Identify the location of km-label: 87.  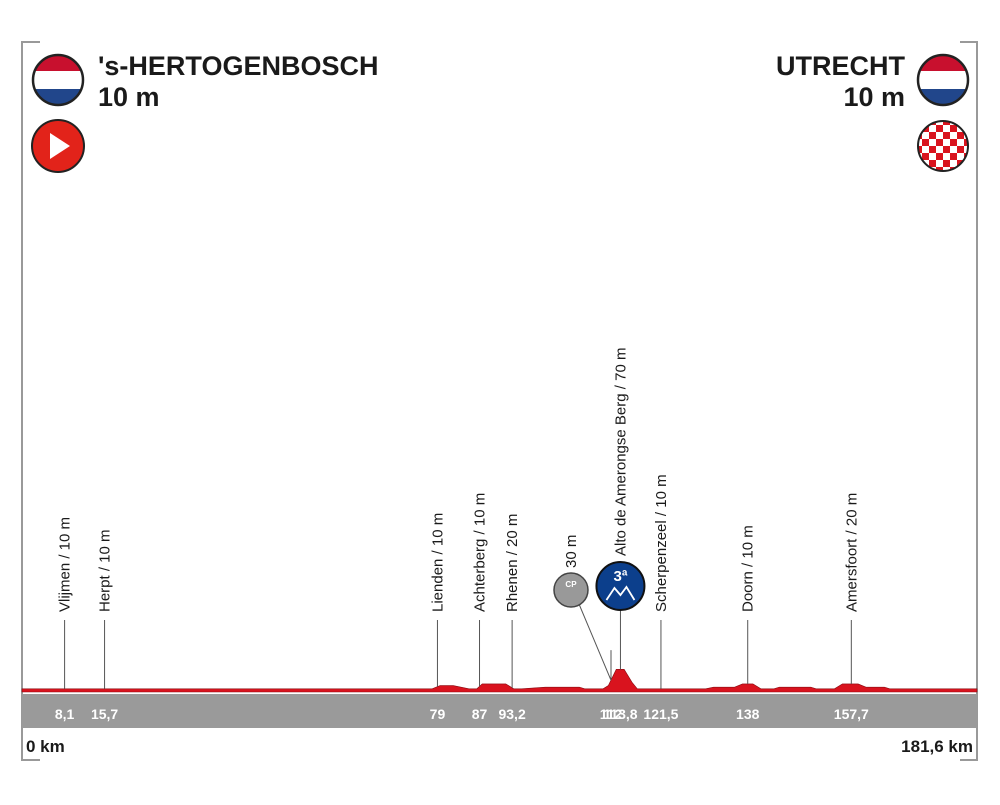
(480, 714).